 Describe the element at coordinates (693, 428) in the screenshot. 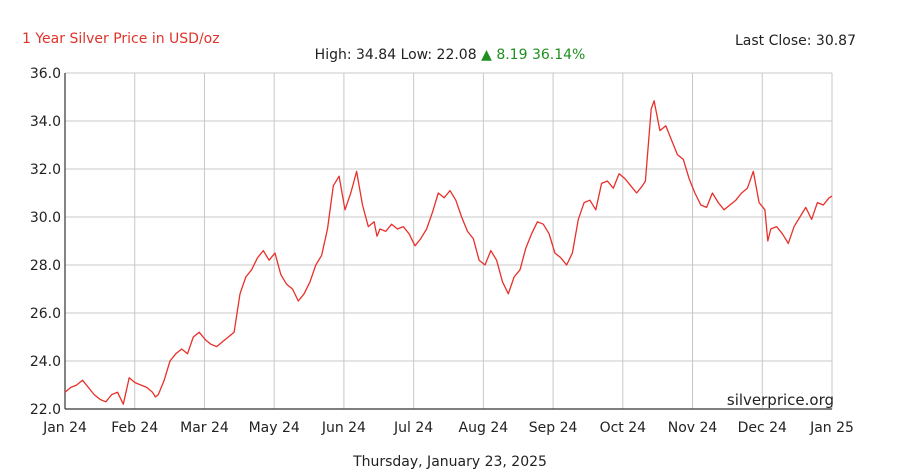

I see `x-tick-label: Nov 24` at that location.